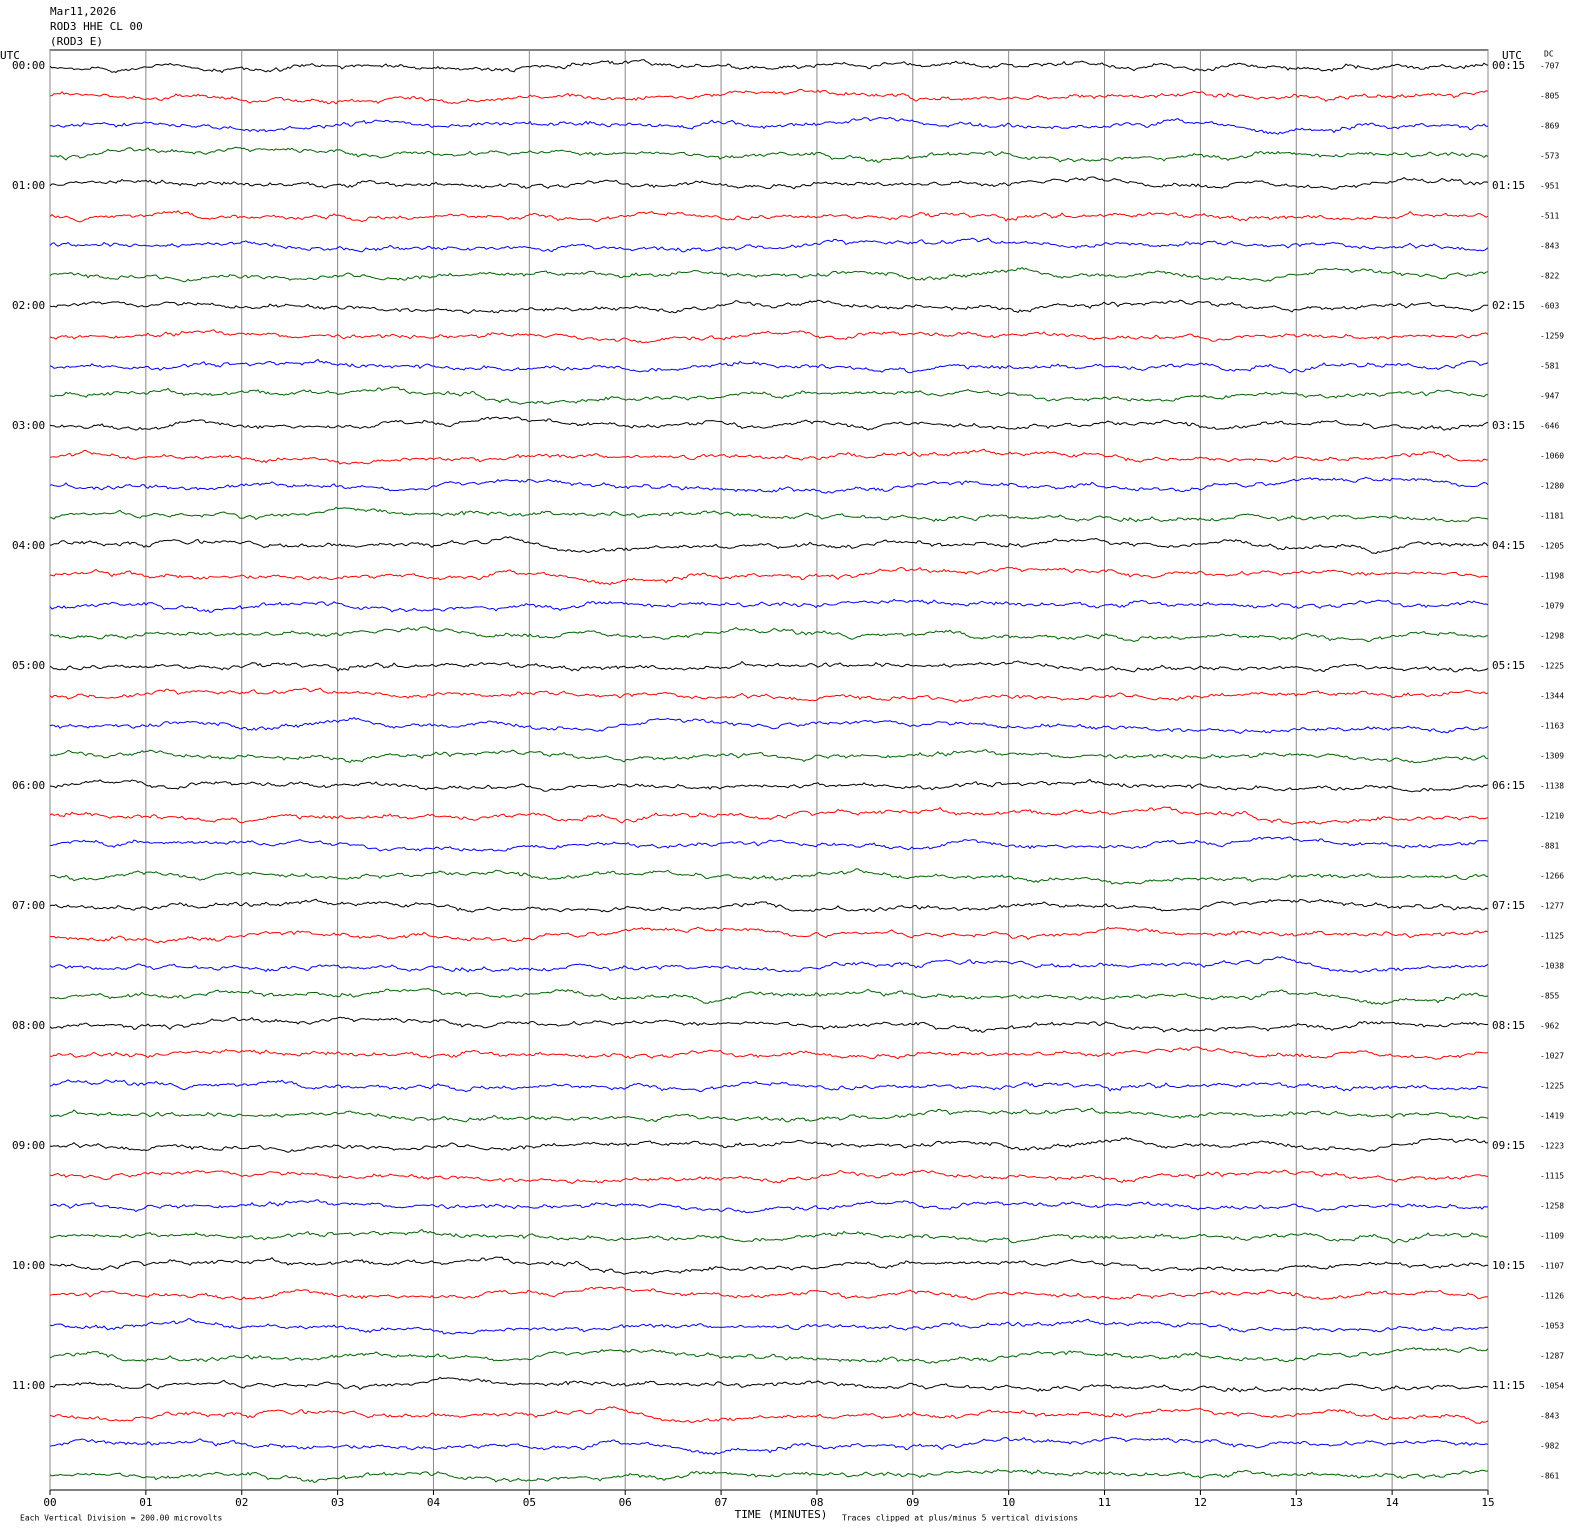 The width and height of the screenshot is (1570, 1534). I want to click on title-line: (ROD3 E), so click(76, 41).